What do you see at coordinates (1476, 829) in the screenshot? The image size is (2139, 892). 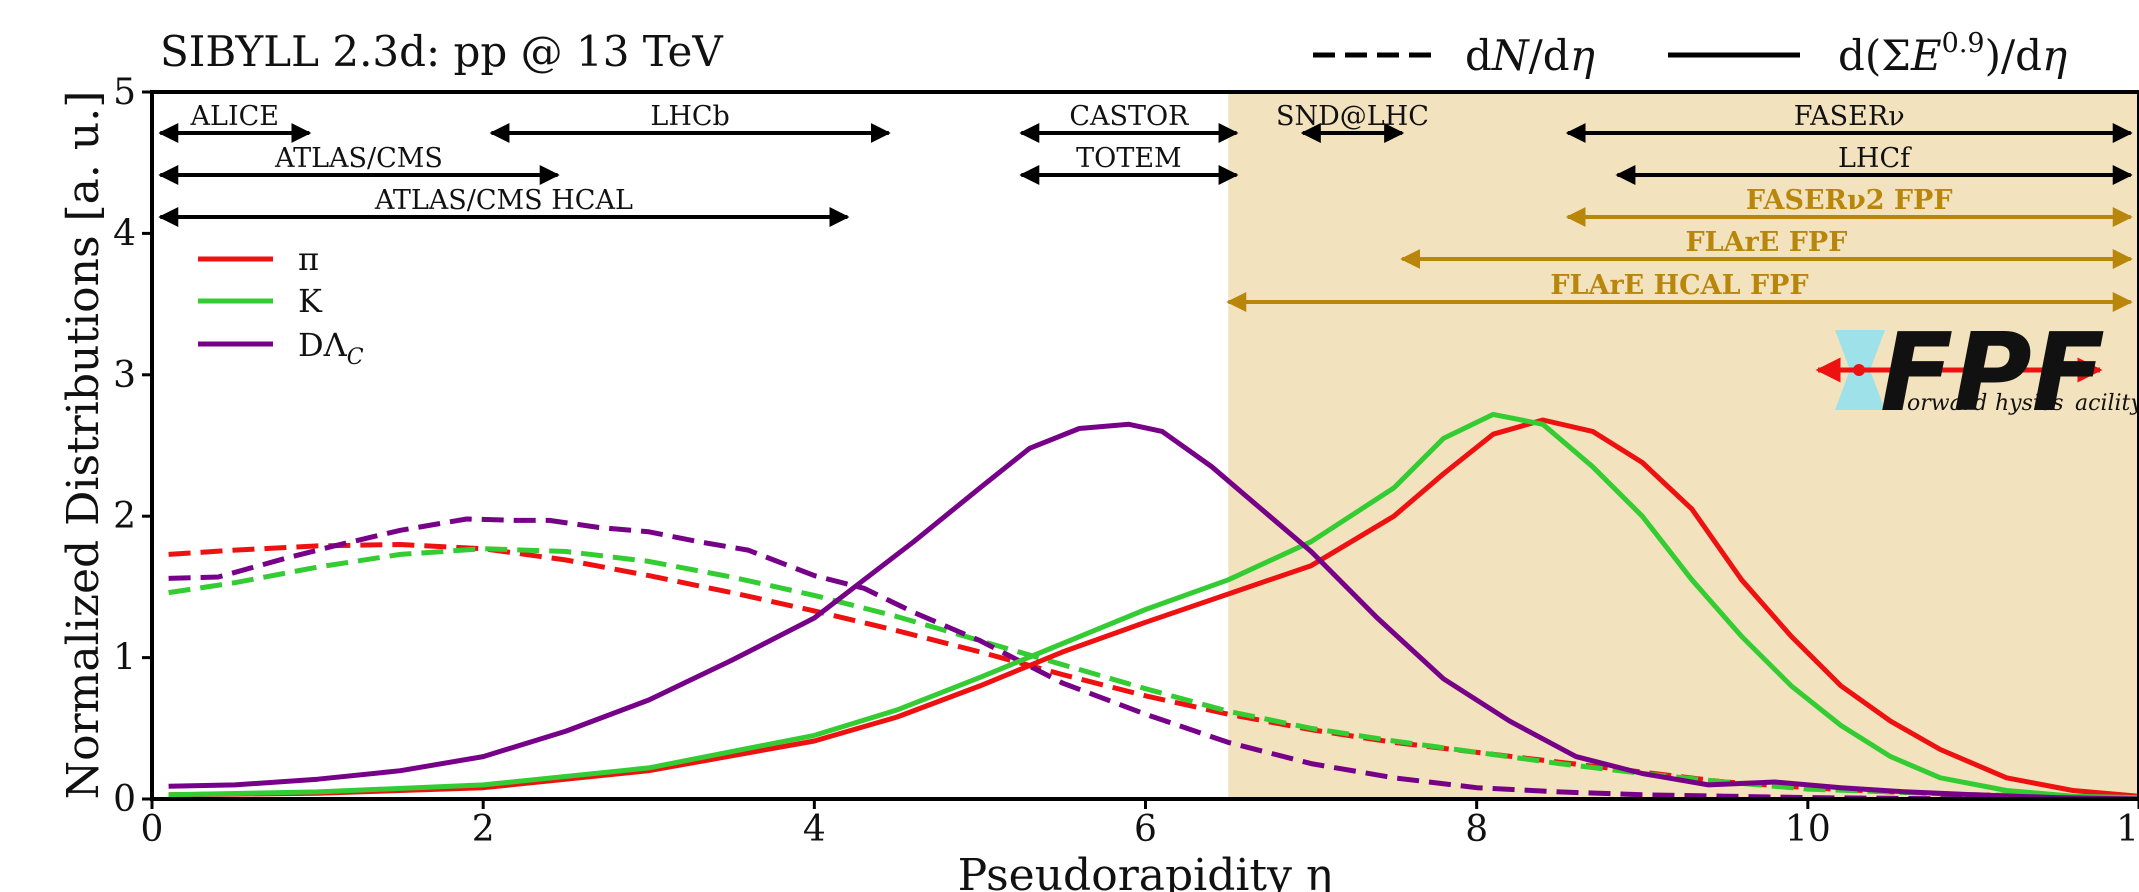 I see `x-tick-label: 8` at bounding box center [1476, 829].